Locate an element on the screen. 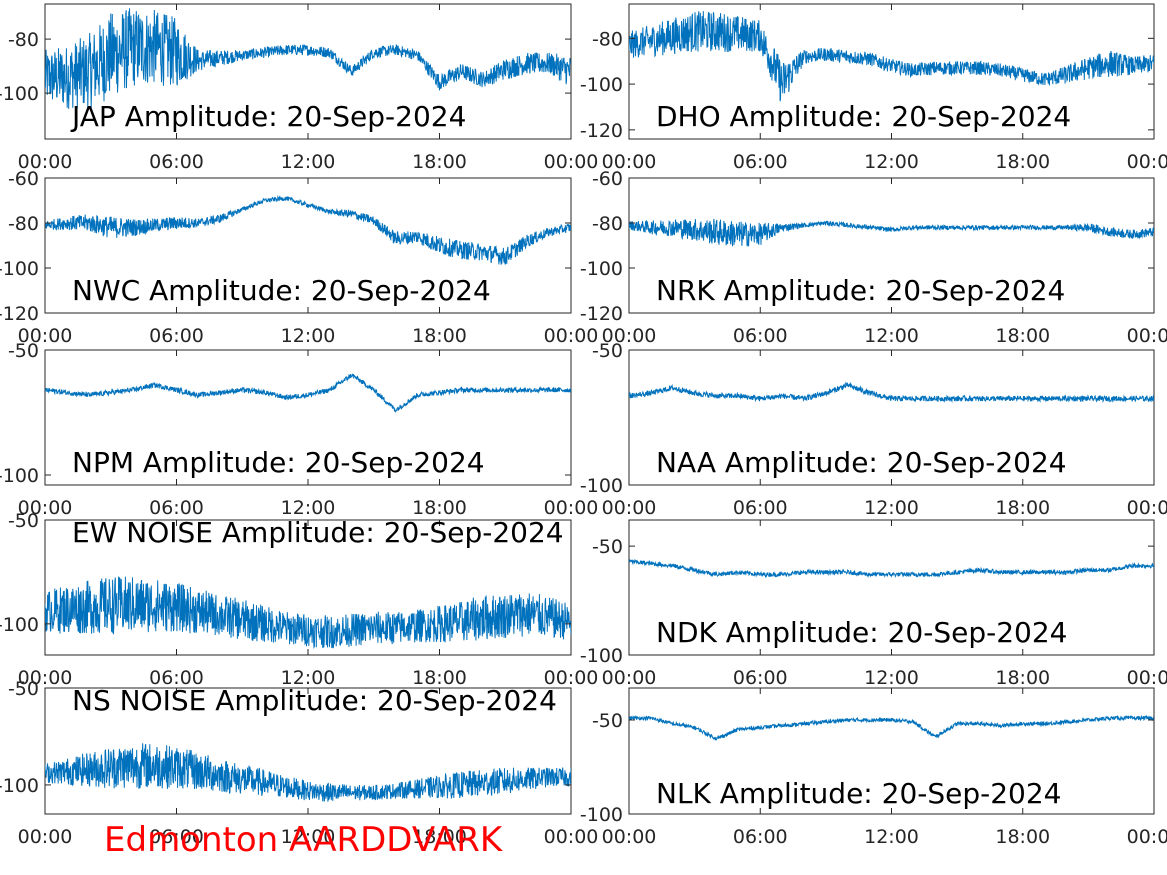  panel-title: NPM Amplitude: 20-Sep-2024 is located at coordinates (278, 462).